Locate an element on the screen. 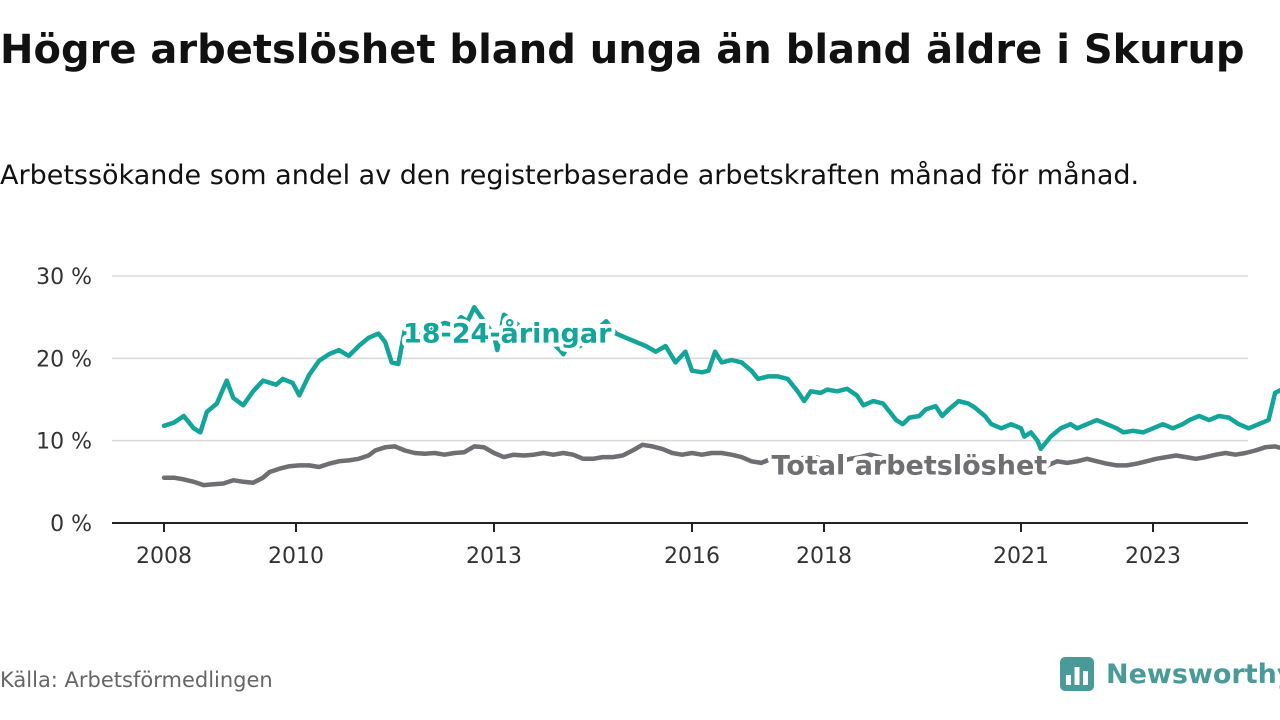 Image resolution: width=1280 pixels, height=720 pixels. y-tick-label-3: 30 % is located at coordinates (64, 277).